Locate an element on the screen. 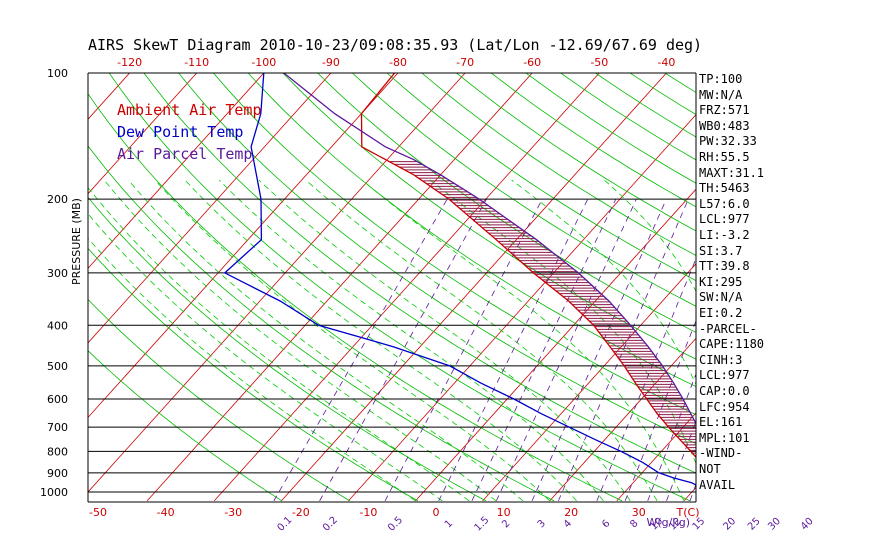  mixing-ratio-tick: 40 is located at coordinates (807, 524).